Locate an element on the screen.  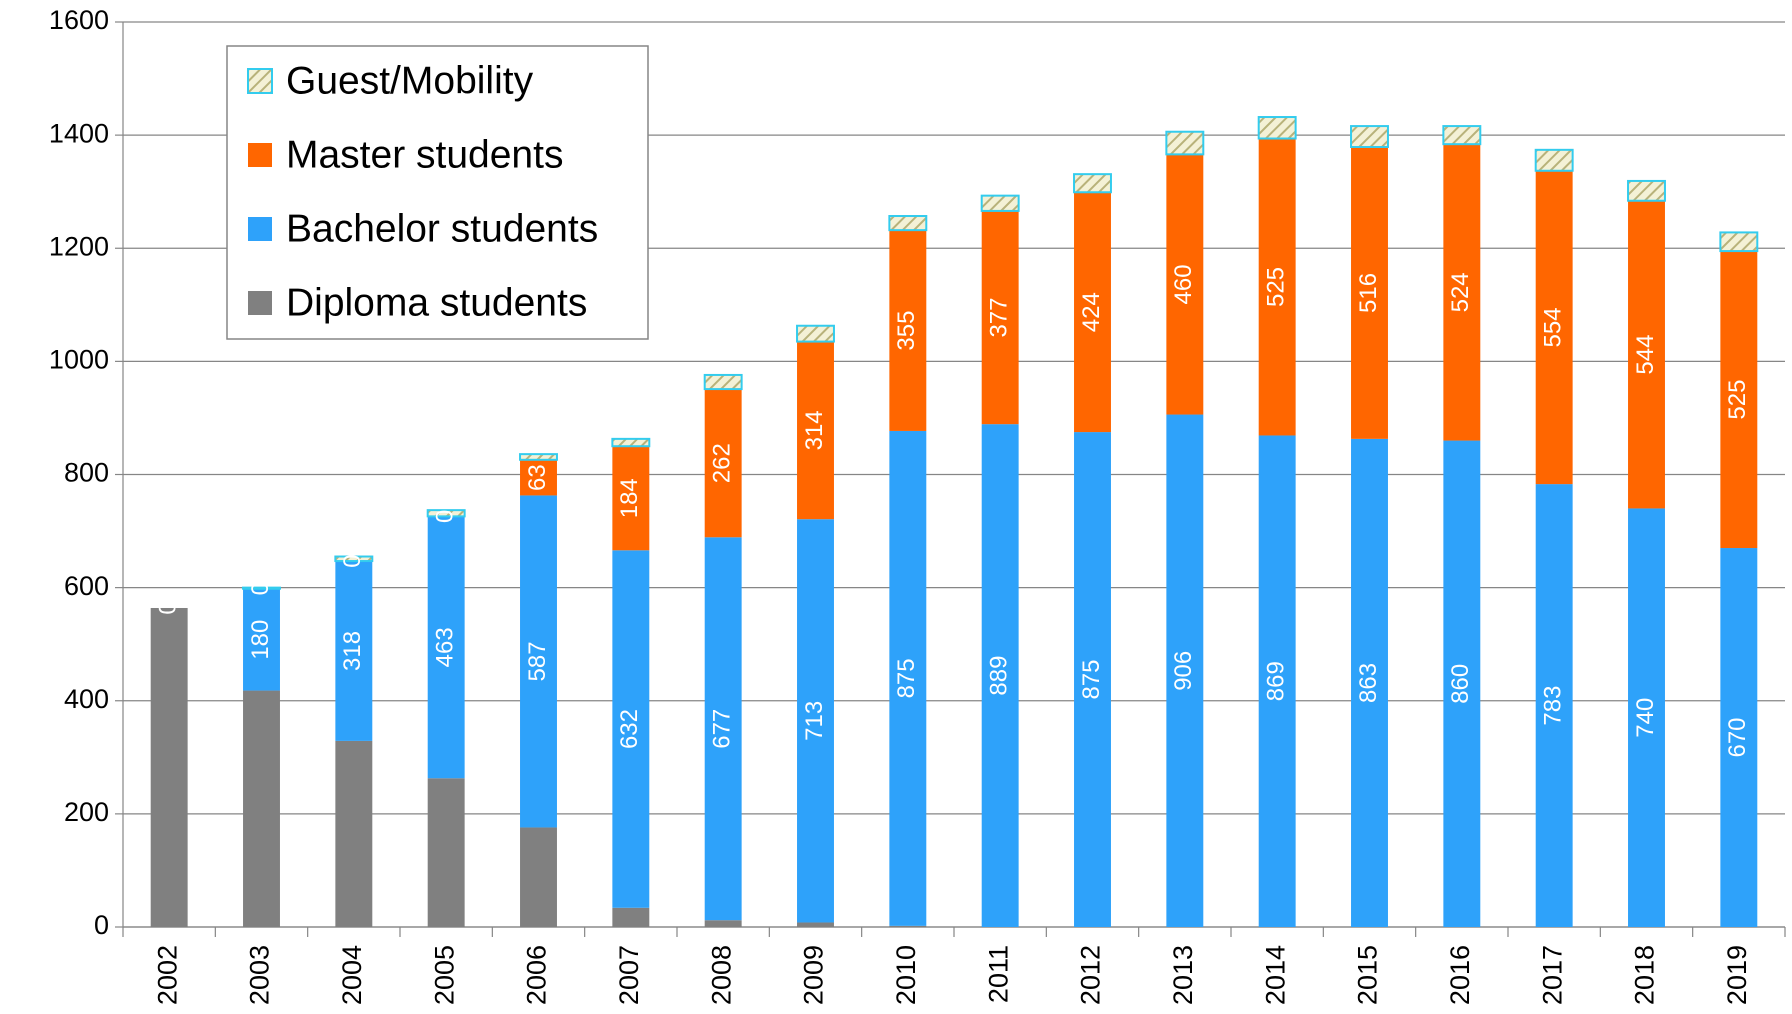
x-tick-label: 2014 is located at coordinates (1275, 975).